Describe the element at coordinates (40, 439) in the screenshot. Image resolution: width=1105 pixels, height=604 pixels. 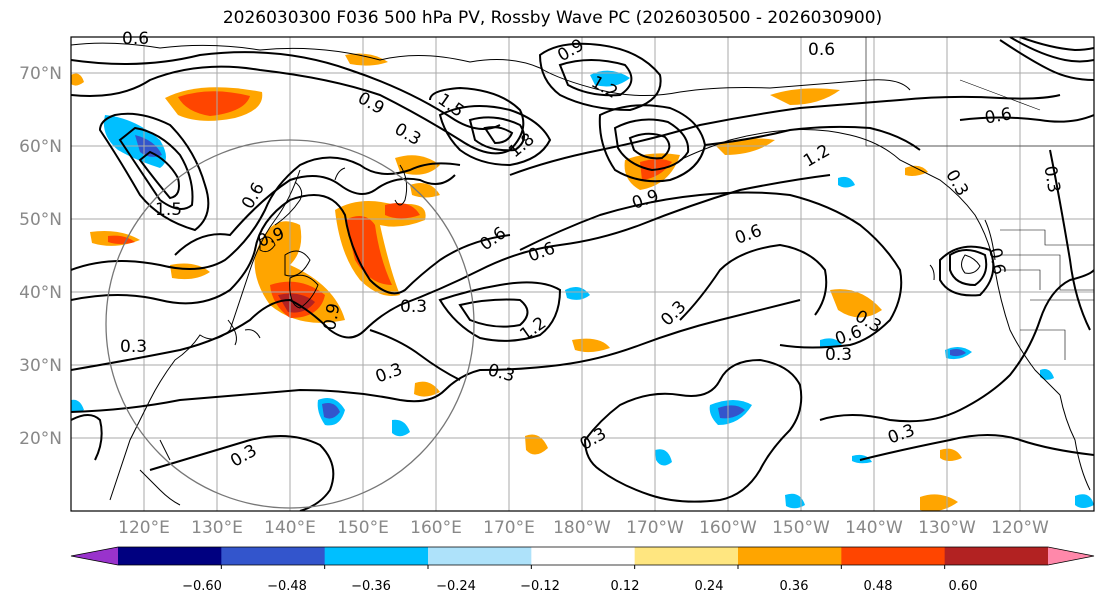
I see `lat-label: 20°N` at that location.